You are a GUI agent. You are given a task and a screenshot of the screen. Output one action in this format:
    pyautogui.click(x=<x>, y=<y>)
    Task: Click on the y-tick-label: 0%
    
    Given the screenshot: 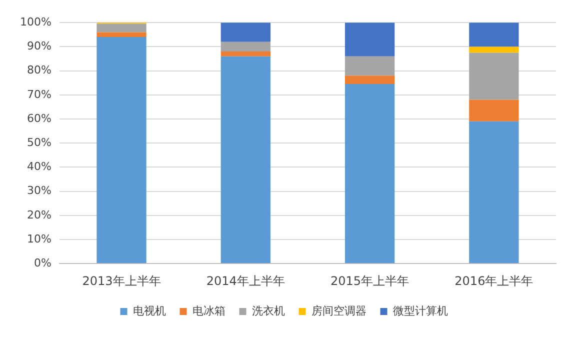 What is the action you would take?
    pyautogui.click(x=43, y=263)
    